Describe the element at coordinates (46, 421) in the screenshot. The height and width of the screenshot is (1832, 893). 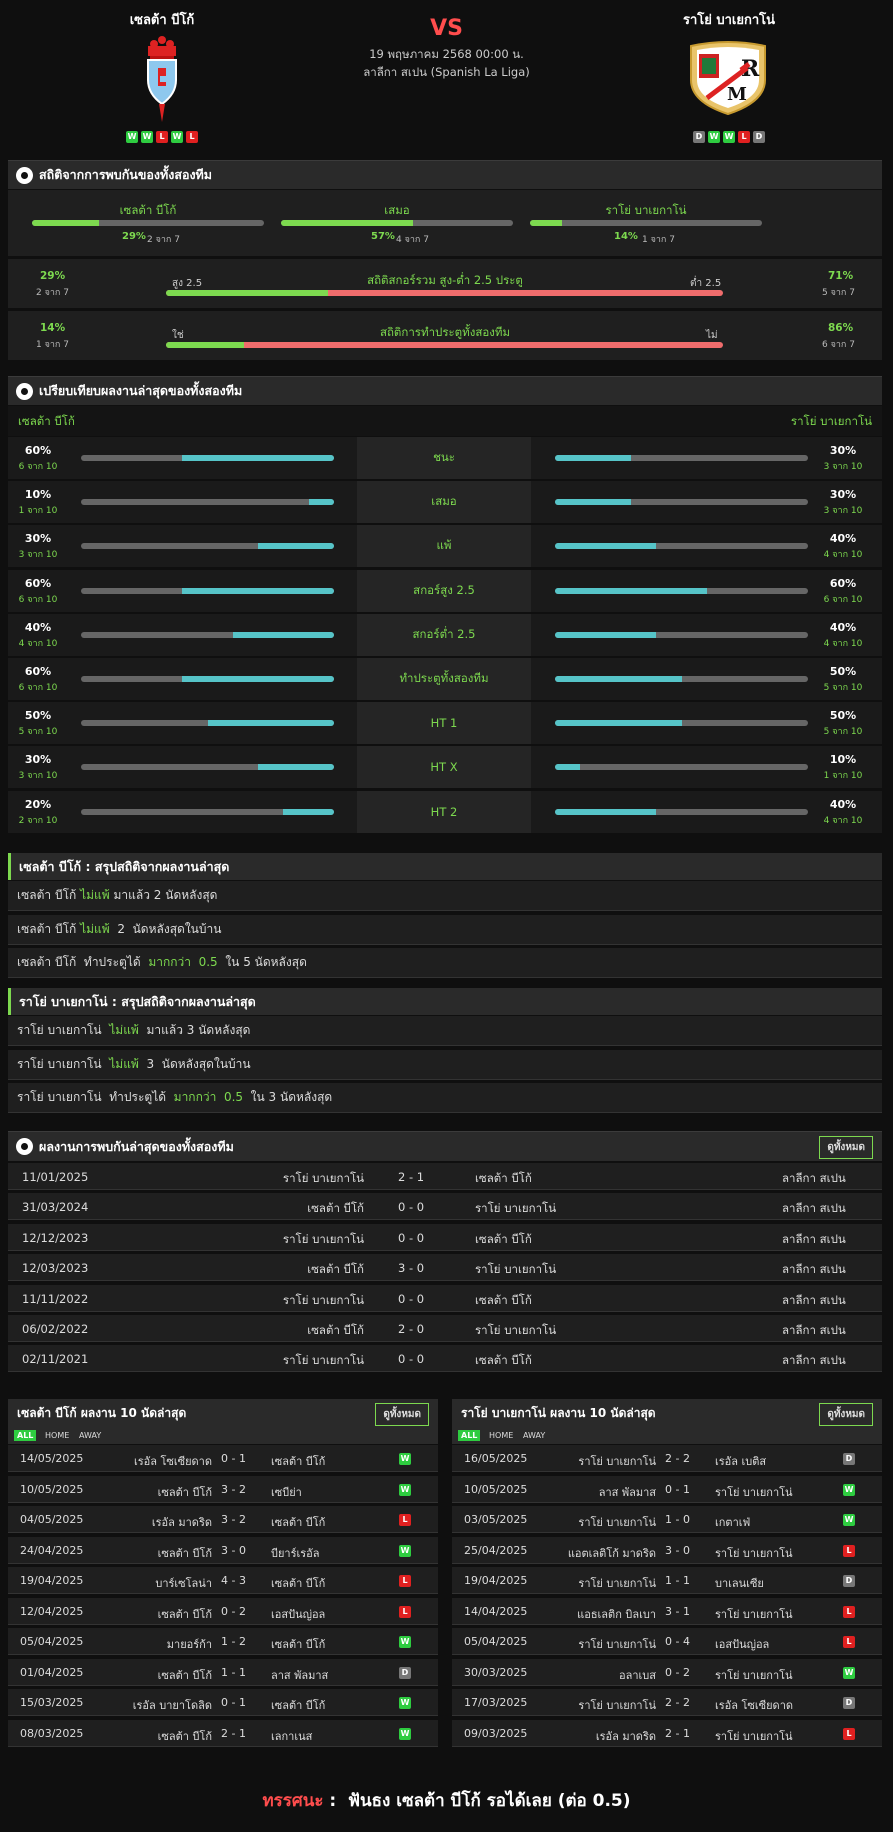
I see `compare-home-name: เซลต้า บีโก้` at that location.